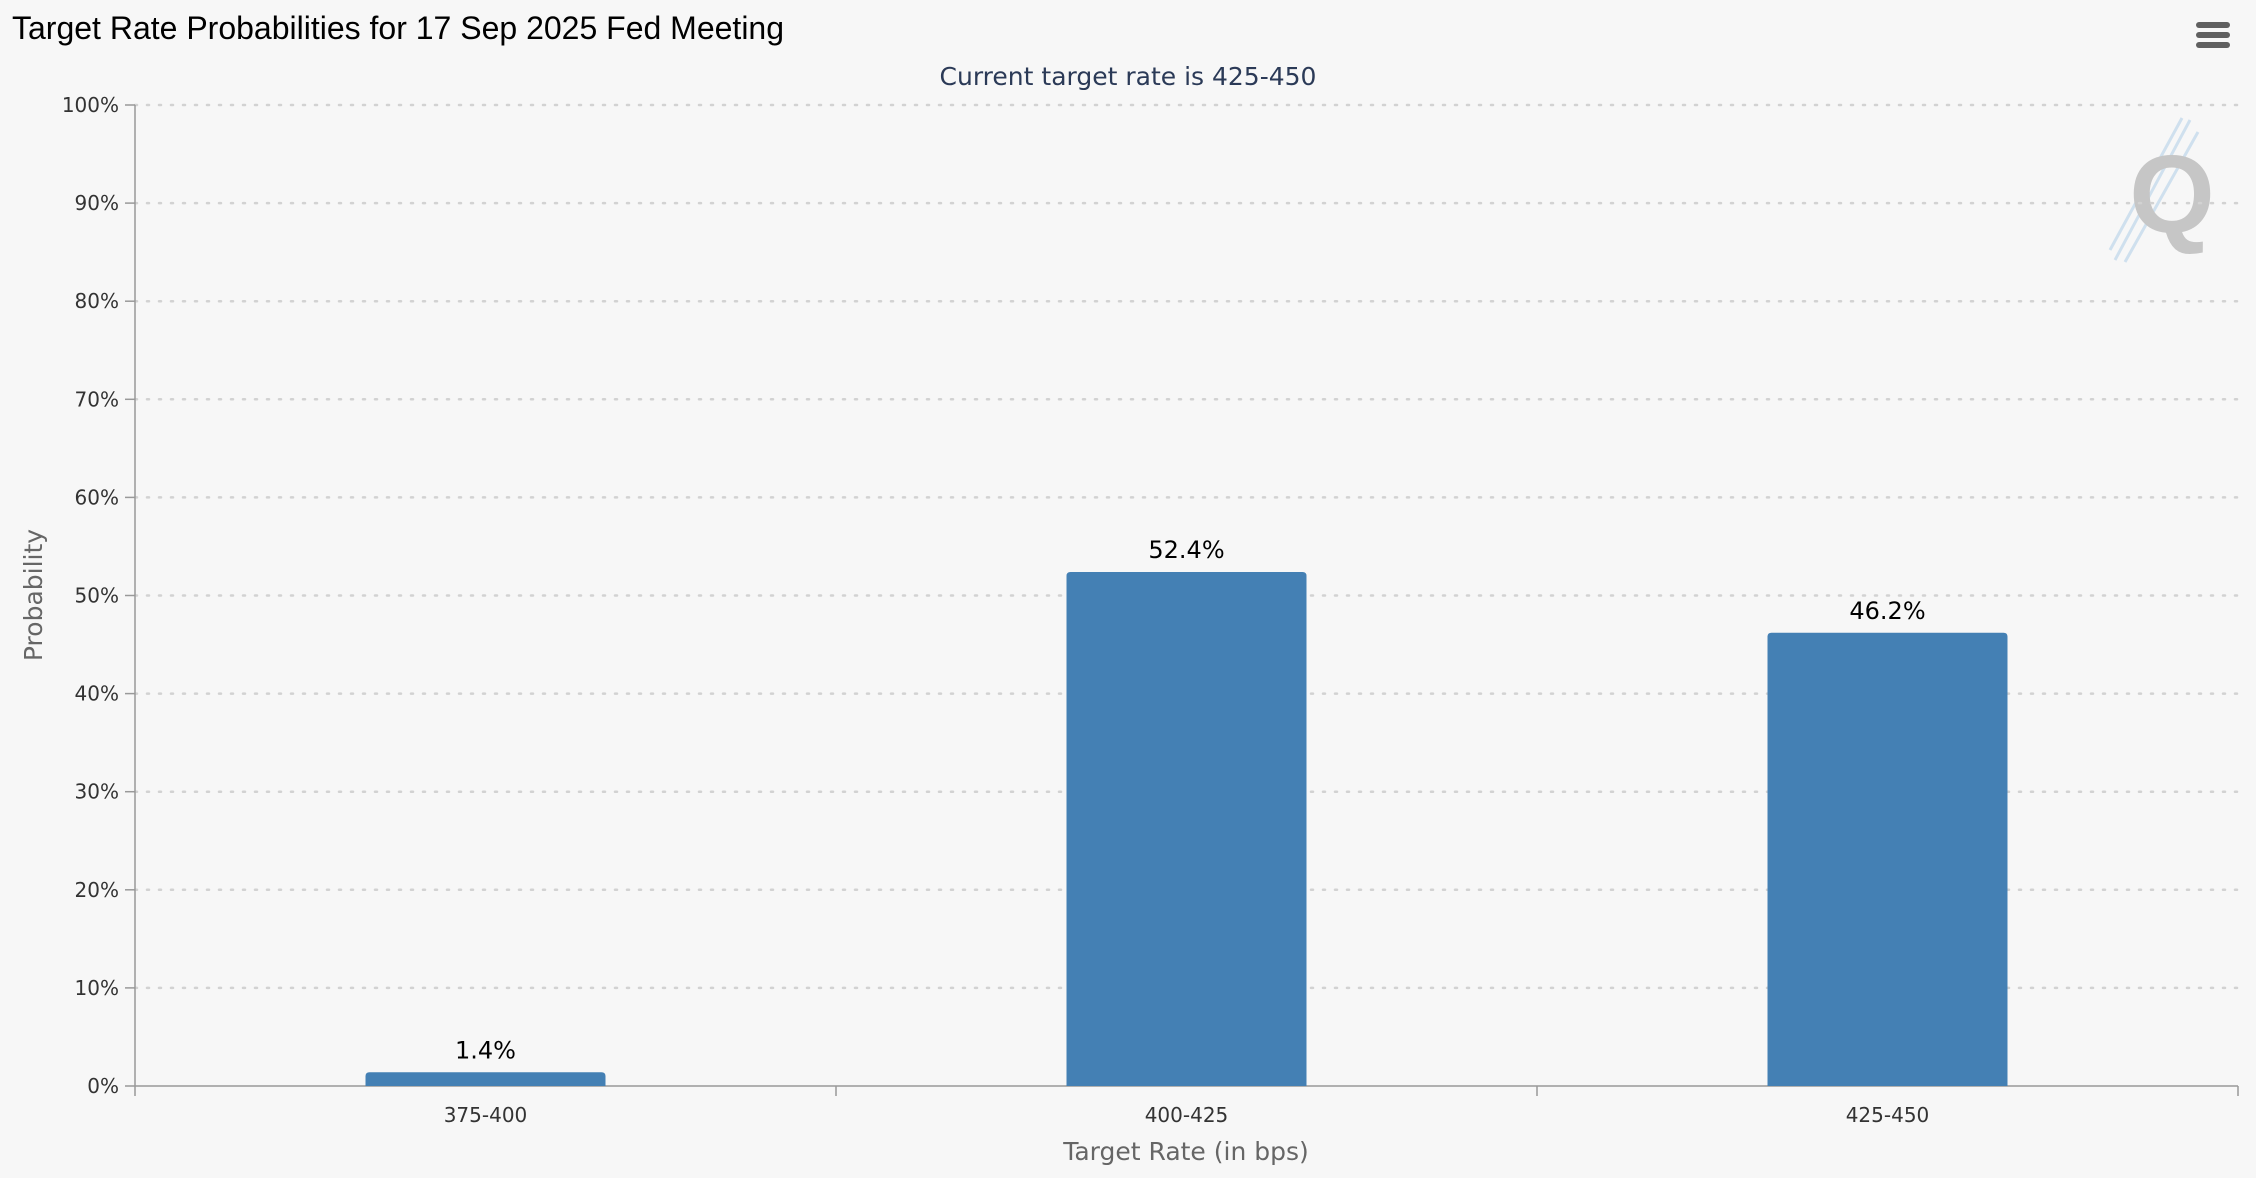 Image resolution: width=2256 pixels, height=1178 pixels. What do you see at coordinates (97, 792) in the screenshot?
I see `y-tick-label: 30%` at bounding box center [97, 792].